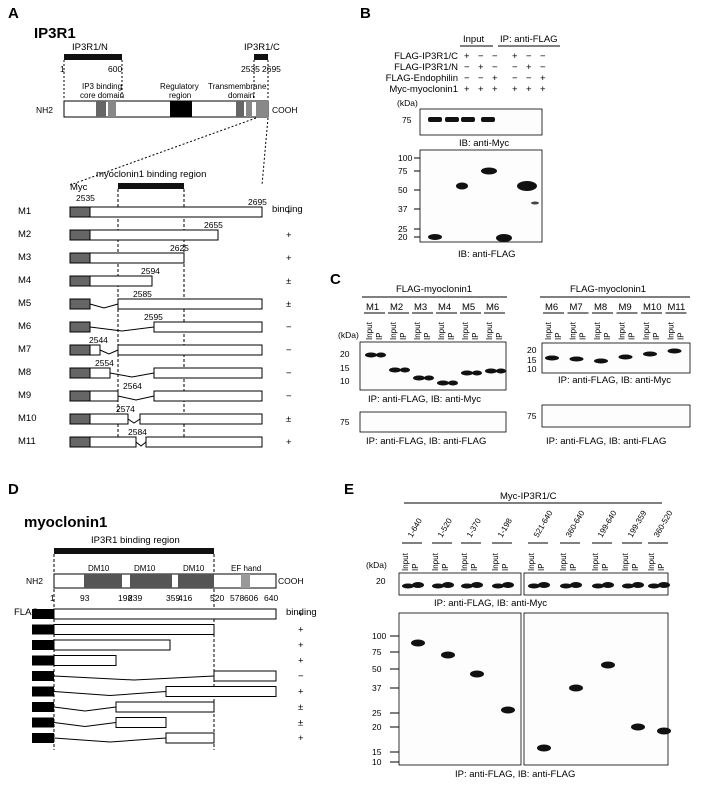  Describe the element at coordinates (150, 271) in the screenshot. I see `construct-position-a: 2594` at that location.